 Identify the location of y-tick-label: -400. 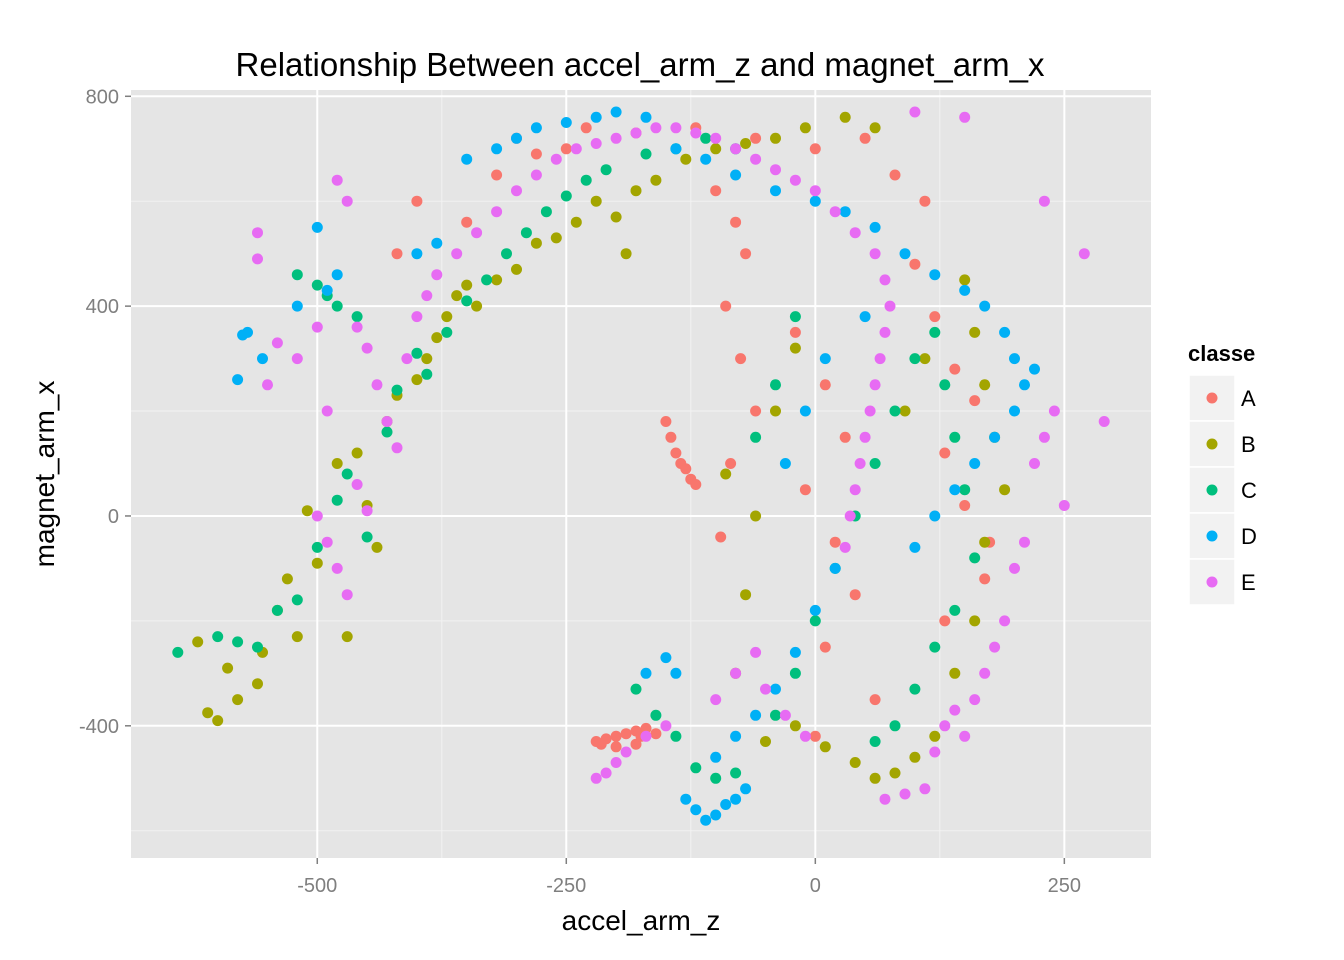
(99, 727).